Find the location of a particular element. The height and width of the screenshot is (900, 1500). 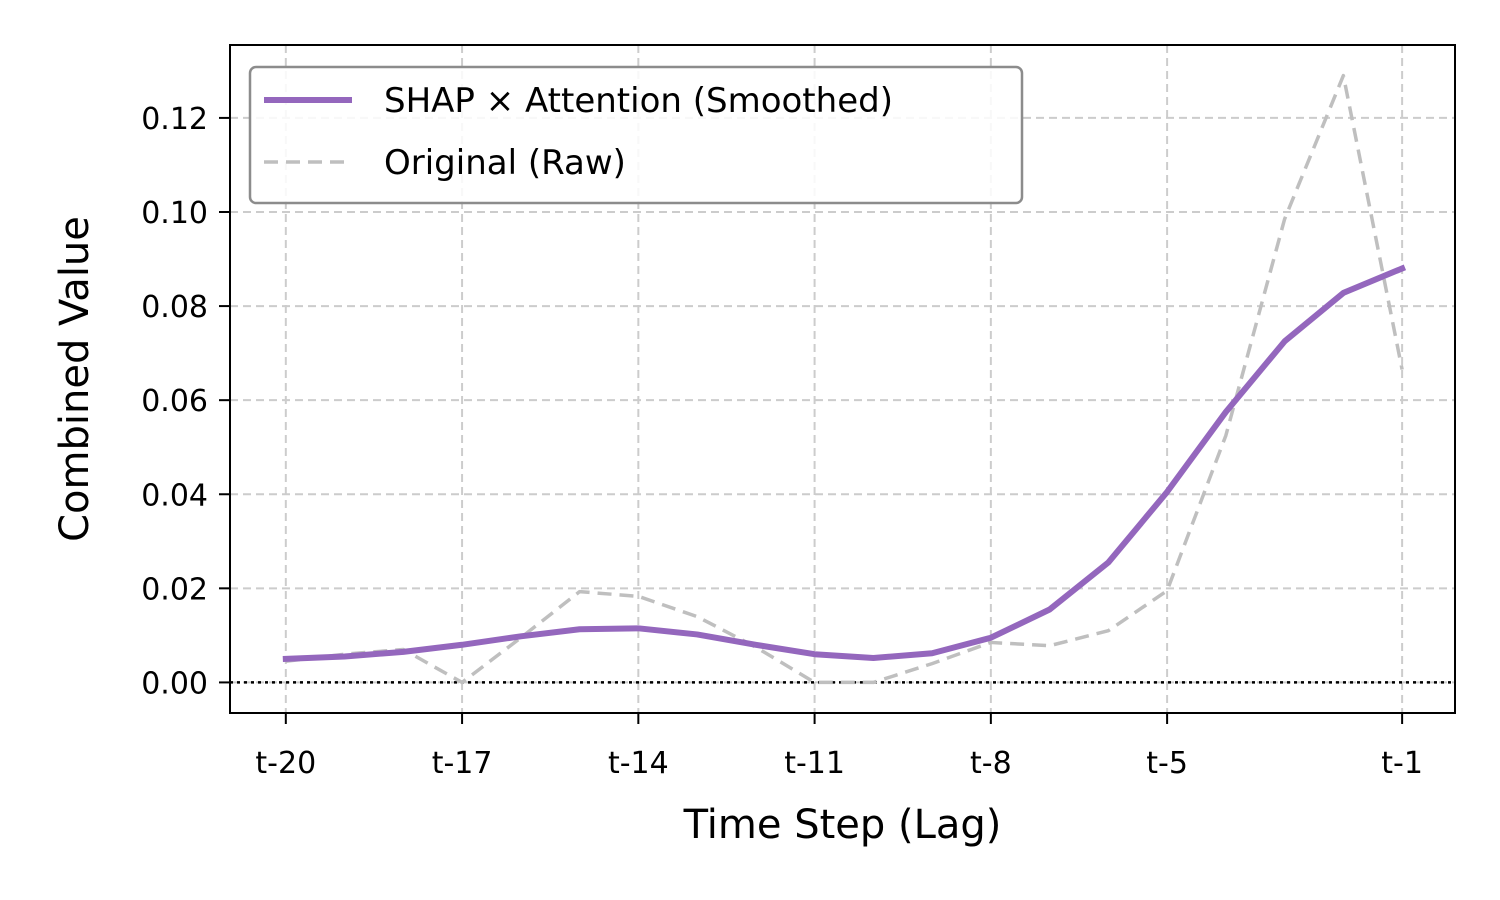

y-tick-label: 0.02 is located at coordinates (174, 589).